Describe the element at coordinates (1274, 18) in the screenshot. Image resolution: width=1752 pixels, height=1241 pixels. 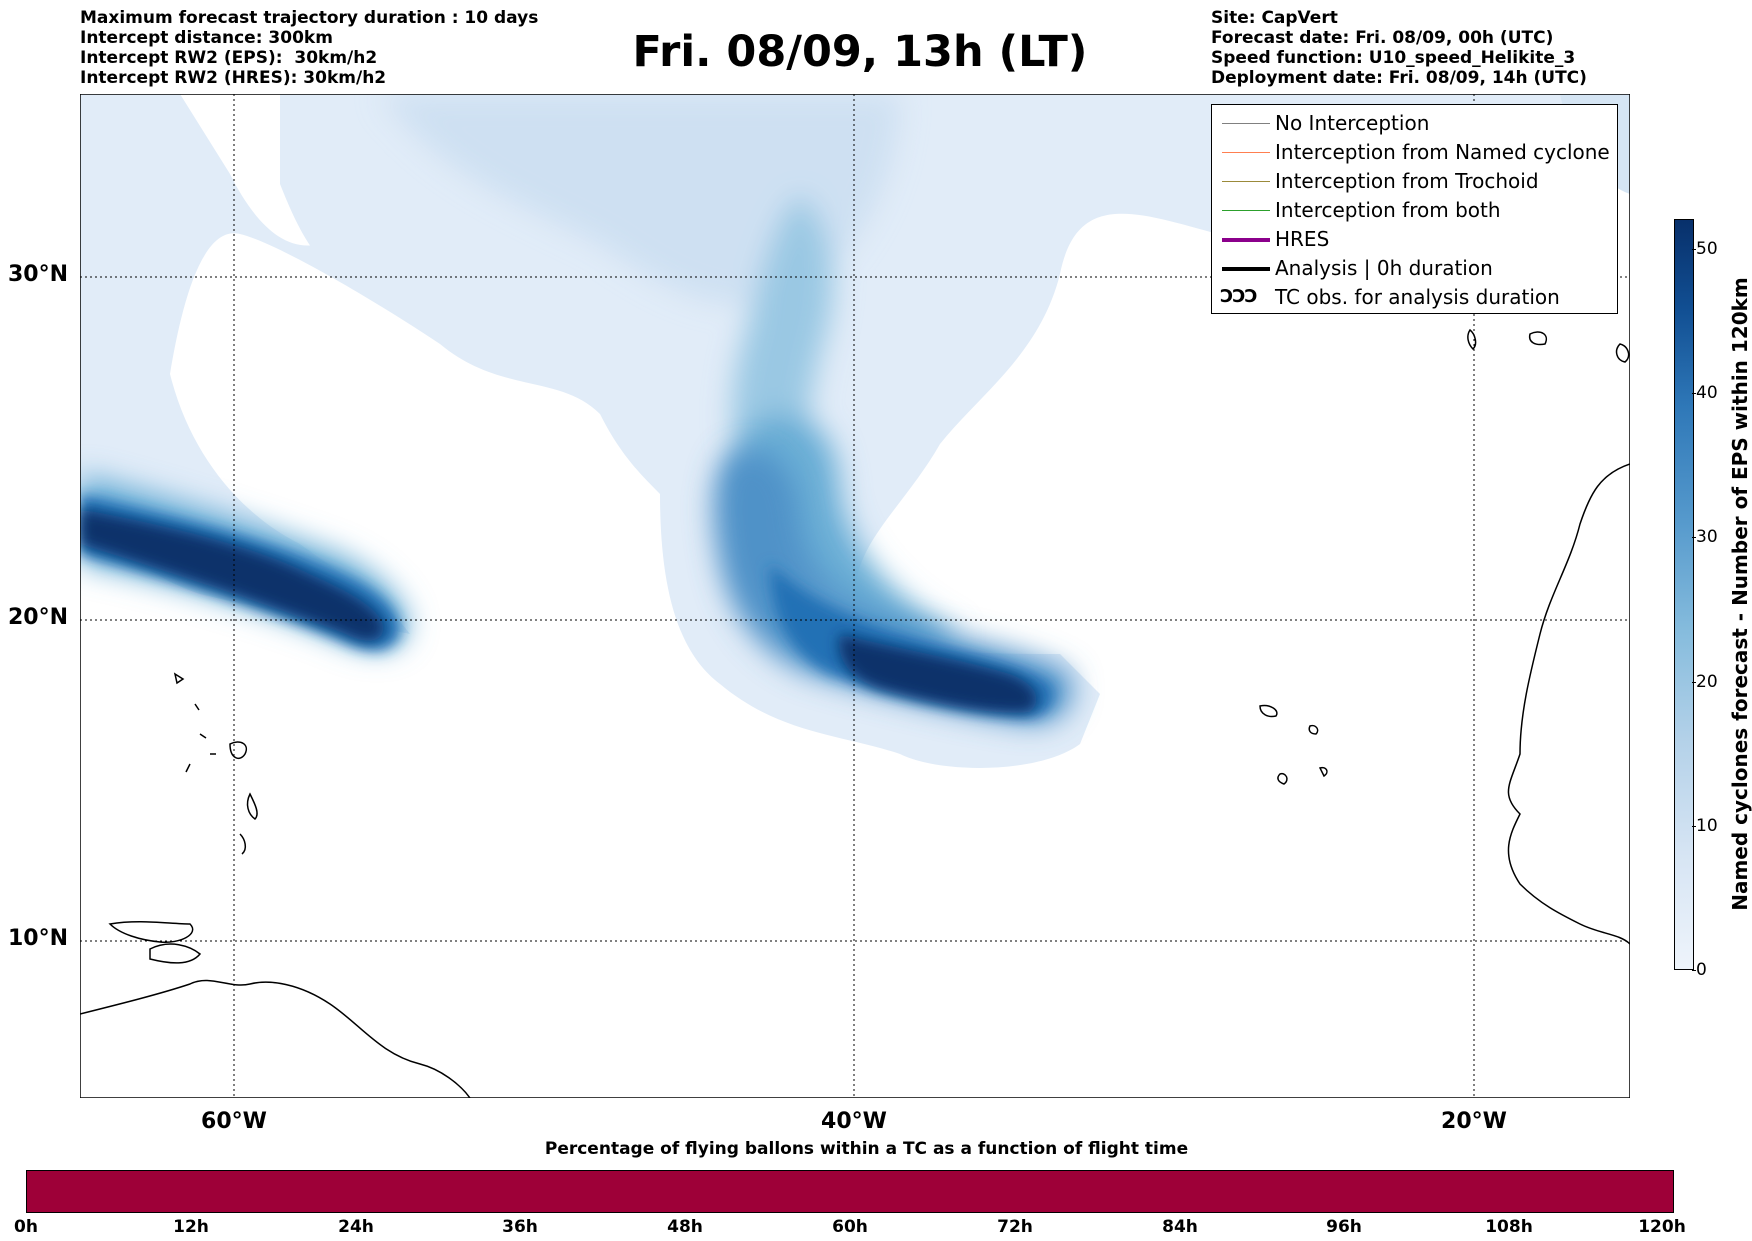
I see `header-right-line: Site: CapVert` at that location.